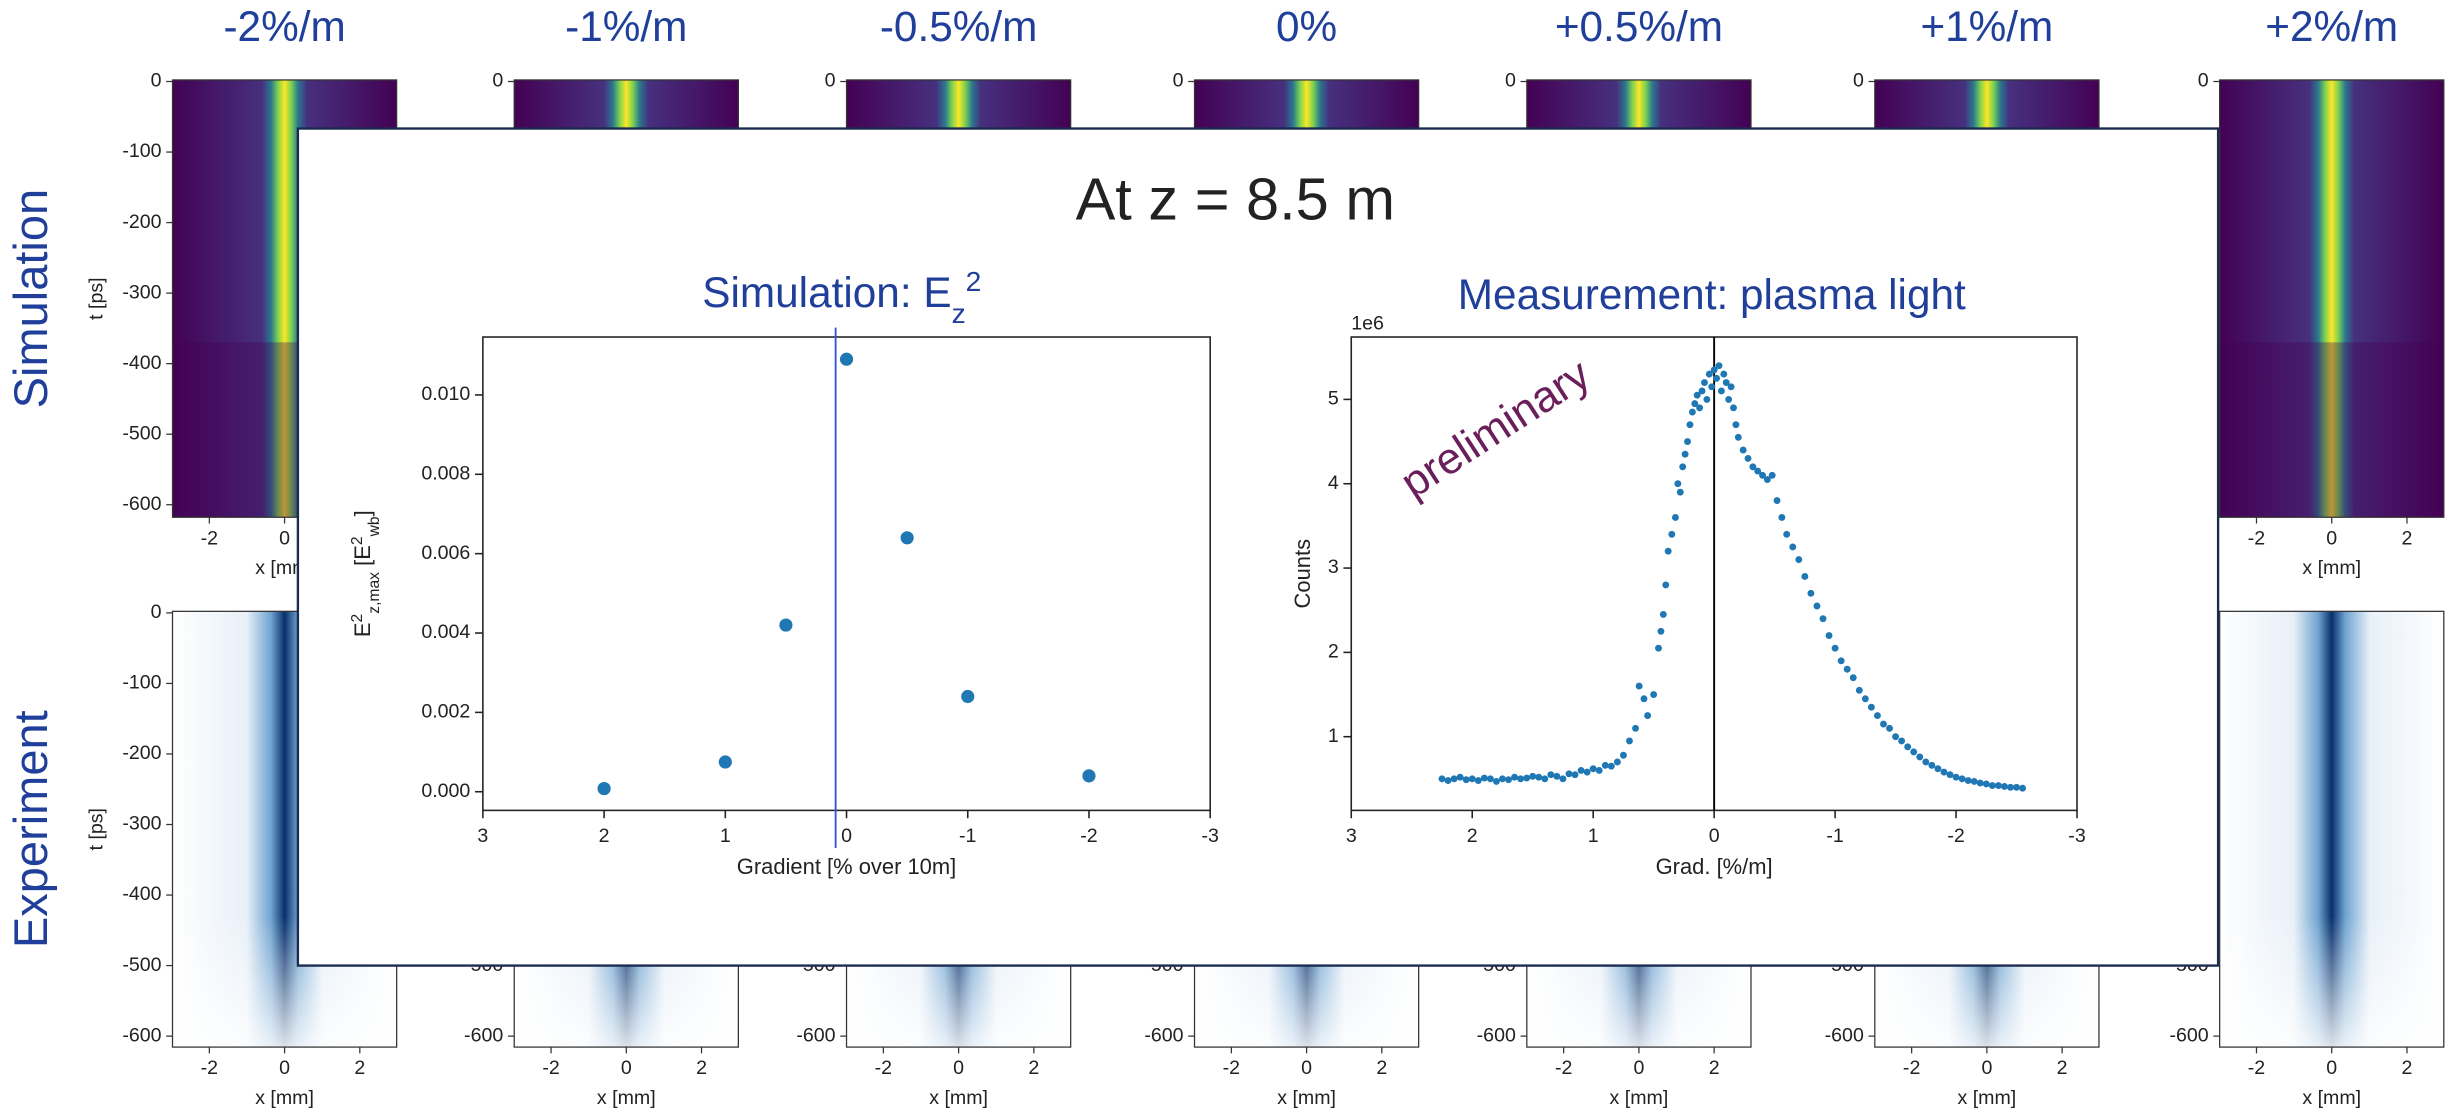 The width and height of the screenshot is (2458, 1117). What do you see at coordinates (96, 298) in the screenshot?
I see `y-axis-label: t [ps]` at bounding box center [96, 298].